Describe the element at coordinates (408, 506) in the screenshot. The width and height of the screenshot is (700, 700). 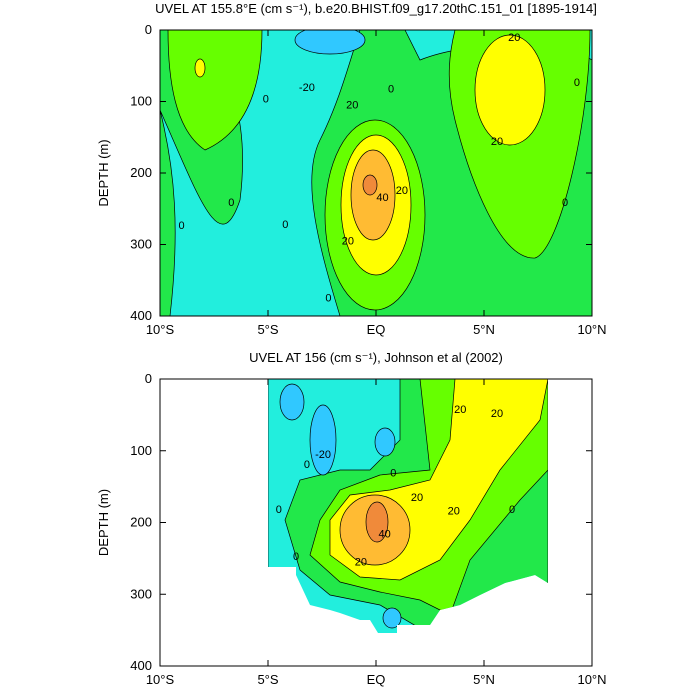
I see `contour-fill` at that location.